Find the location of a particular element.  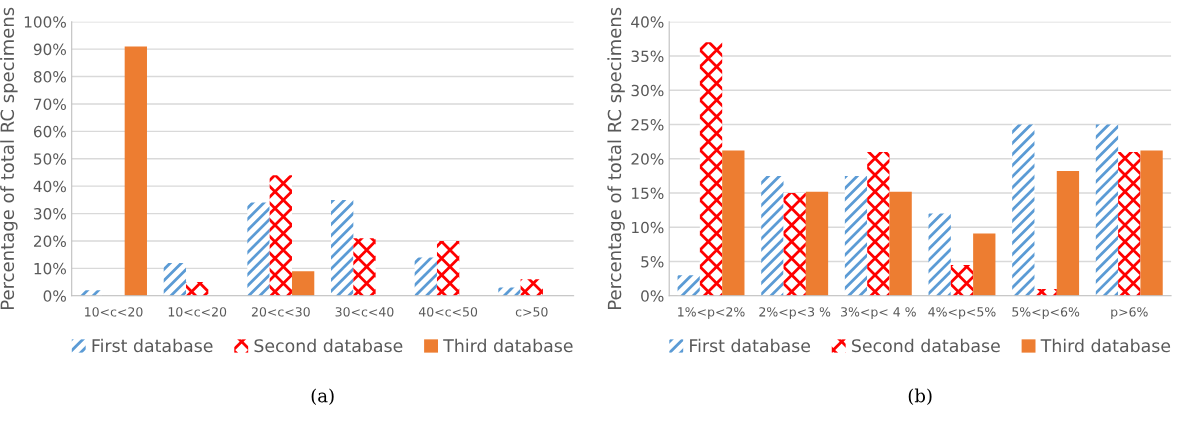

x-tick-label: 3%<p< 4 % is located at coordinates (878, 313).